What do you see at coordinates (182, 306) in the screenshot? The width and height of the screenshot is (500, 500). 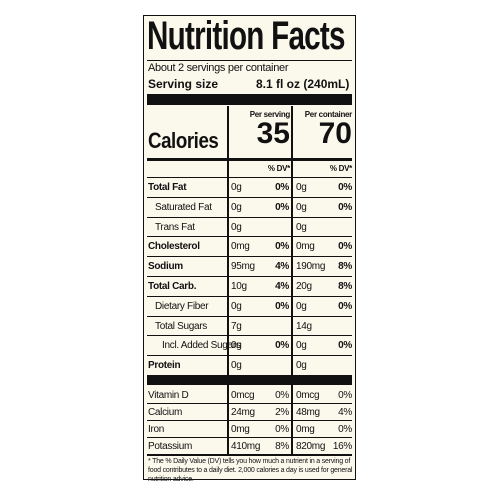 I see `nutrient-name: Dietary Fiber` at bounding box center [182, 306].